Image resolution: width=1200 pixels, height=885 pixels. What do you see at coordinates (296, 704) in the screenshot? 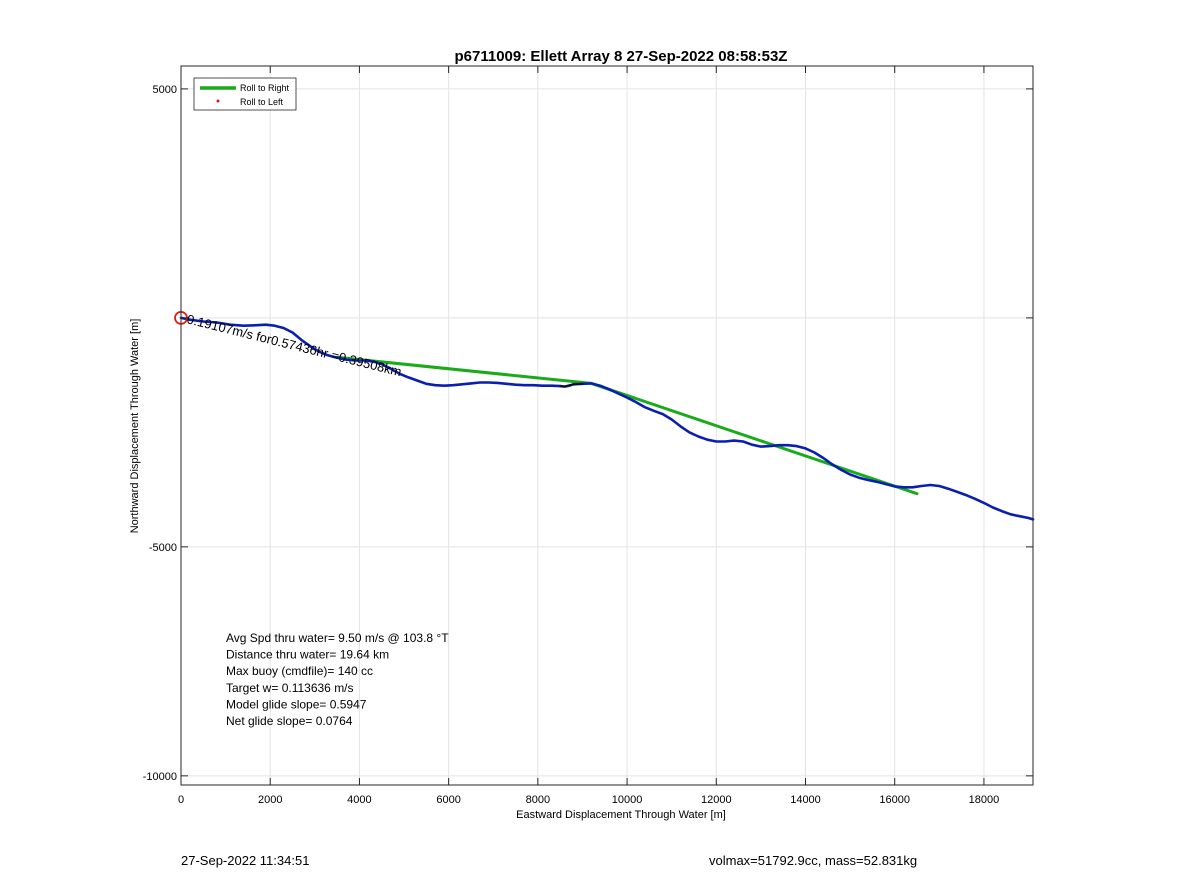
I see `stats-line: Model glide slope= 0.5947` at bounding box center [296, 704].